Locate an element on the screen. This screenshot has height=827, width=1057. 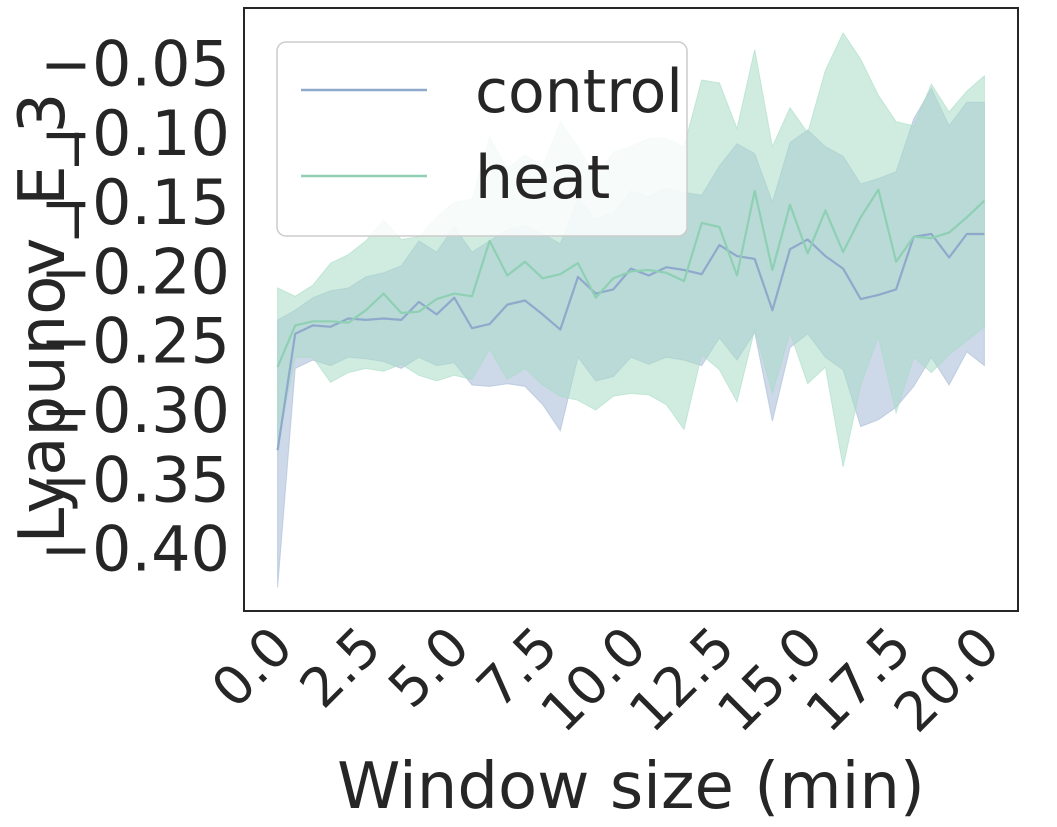
legend-label-heat: heat is located at coordinates (542, 178).